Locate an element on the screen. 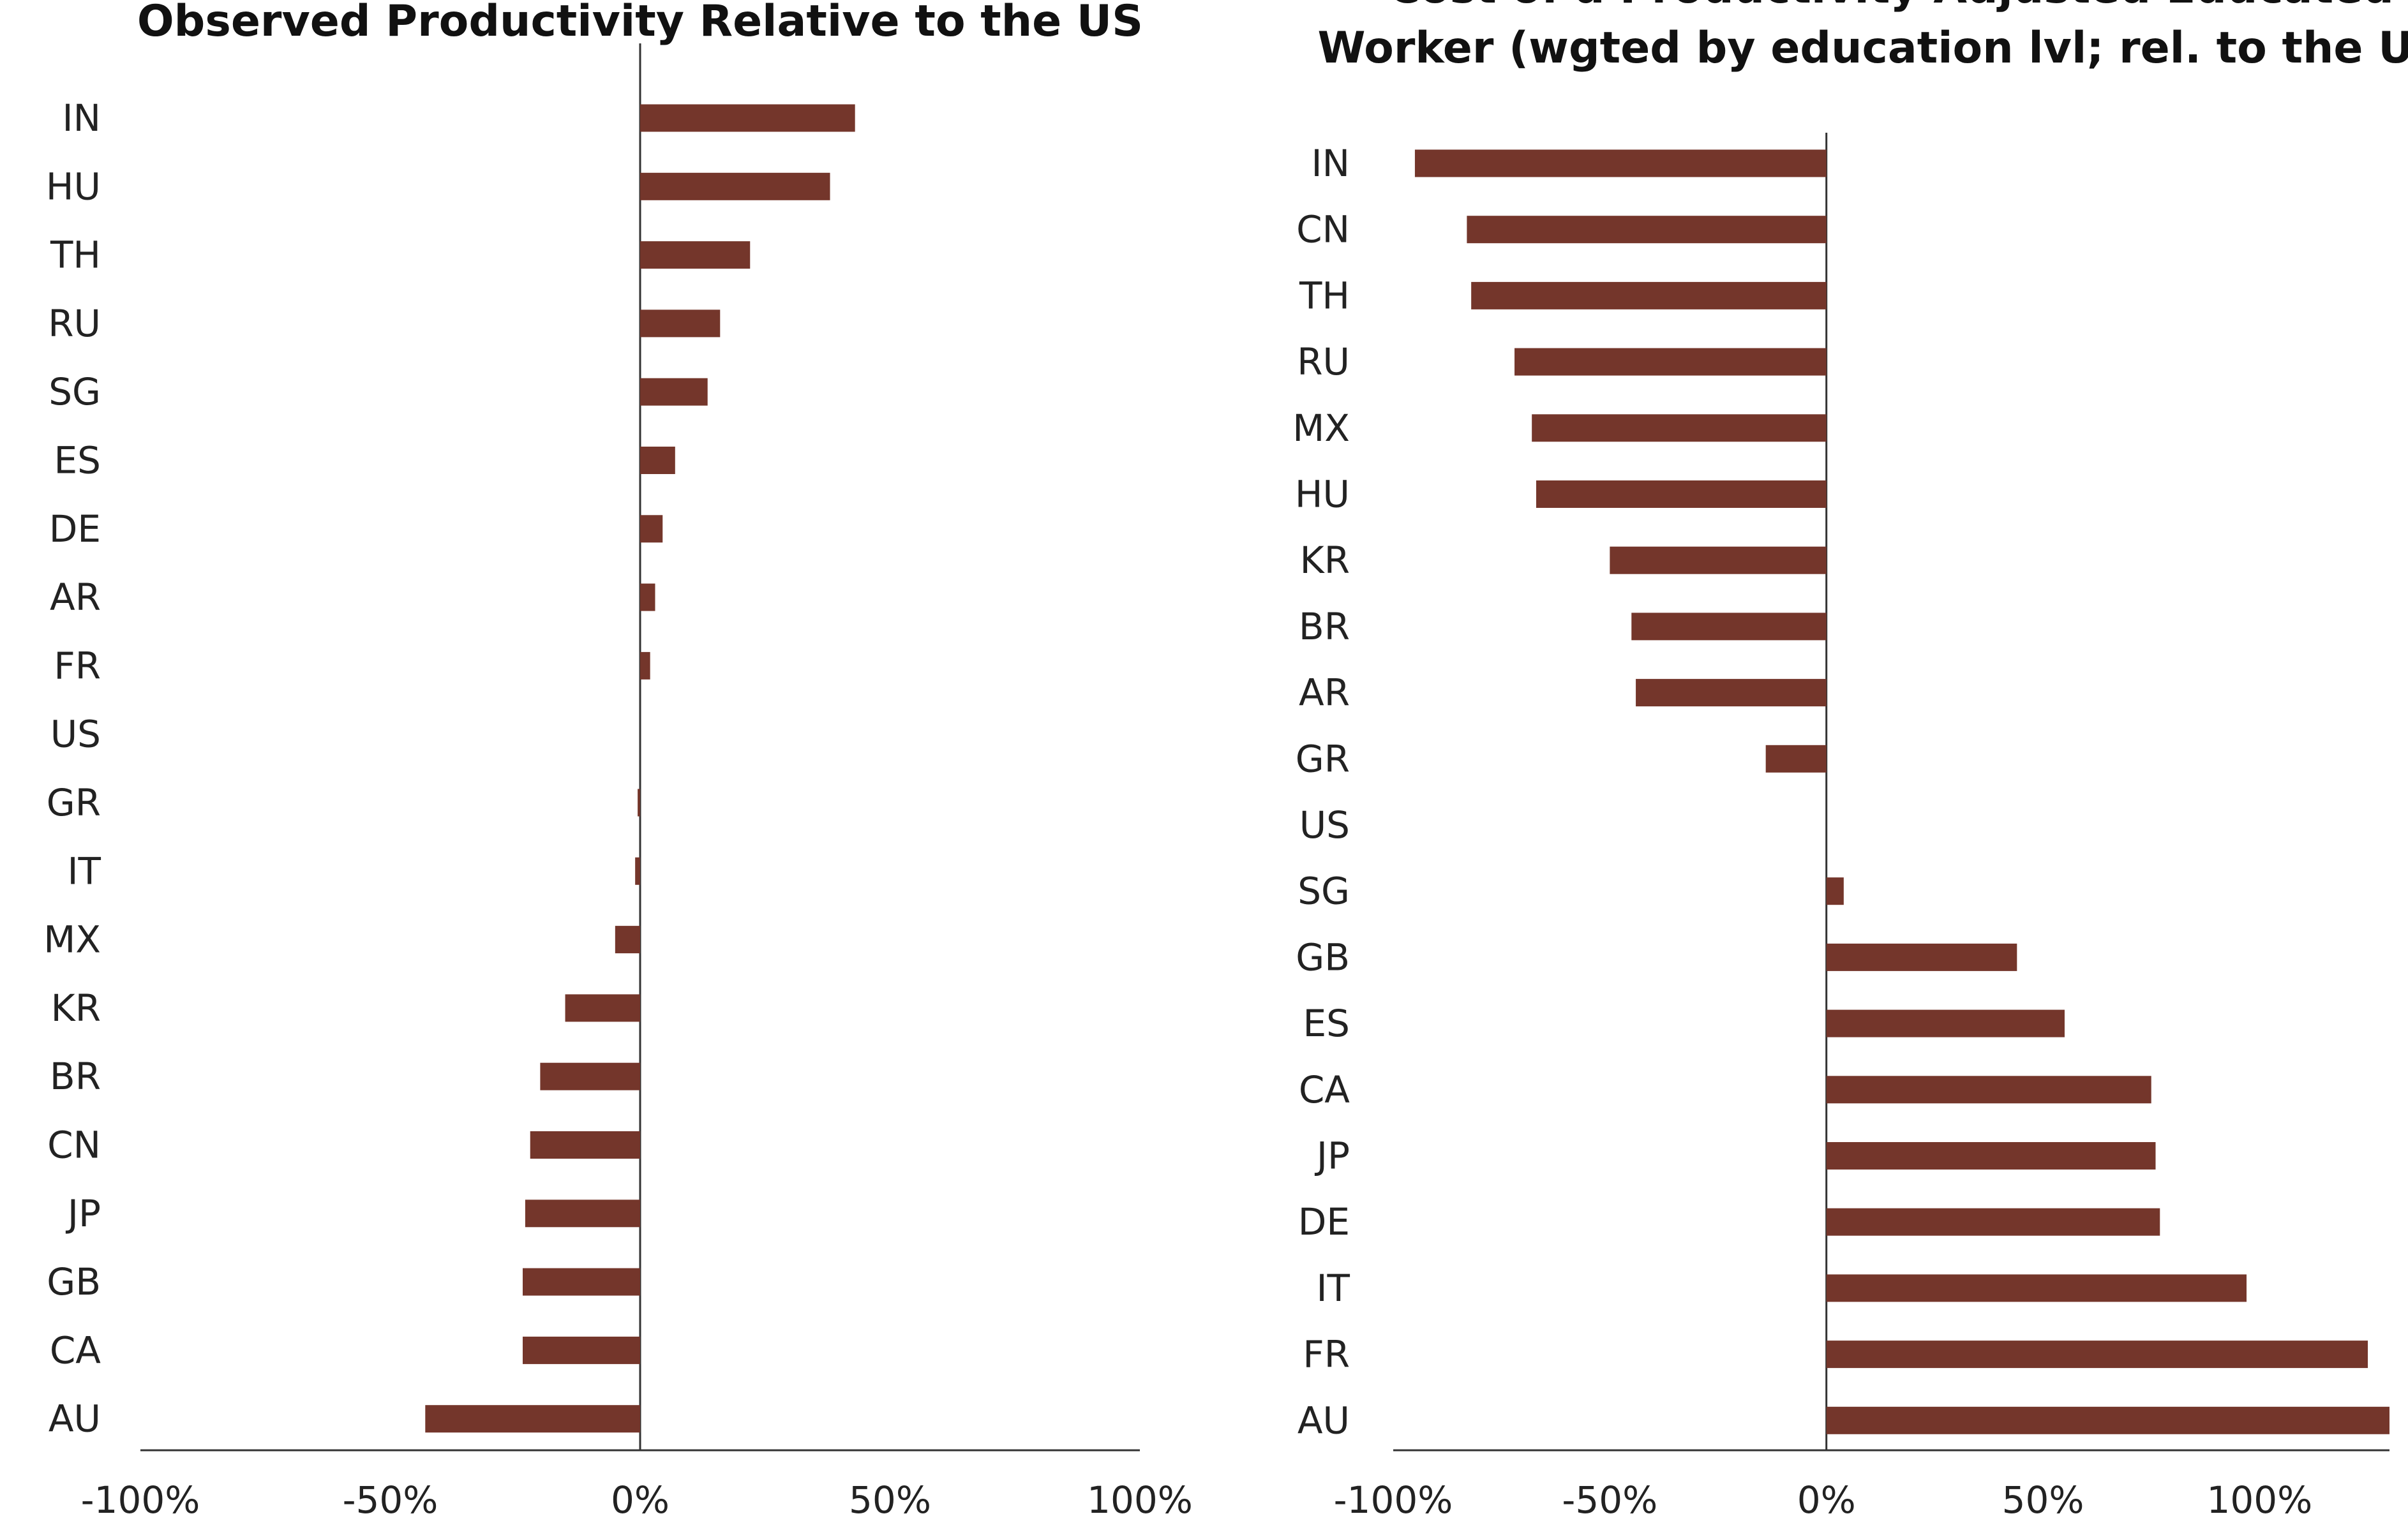  cost-category-label-mx: MX is located at coordinates (1321, 428).